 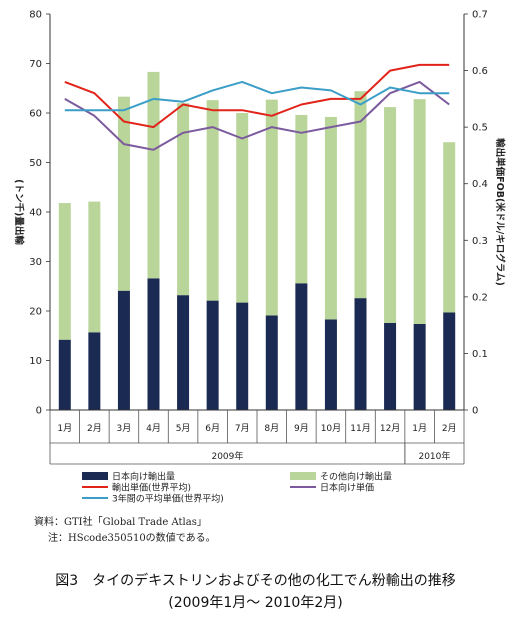 What do you see at coordinates (480, 71) in the screenshot?
I see `right-tick-label: 0.6` at bounding box center [480, 71].